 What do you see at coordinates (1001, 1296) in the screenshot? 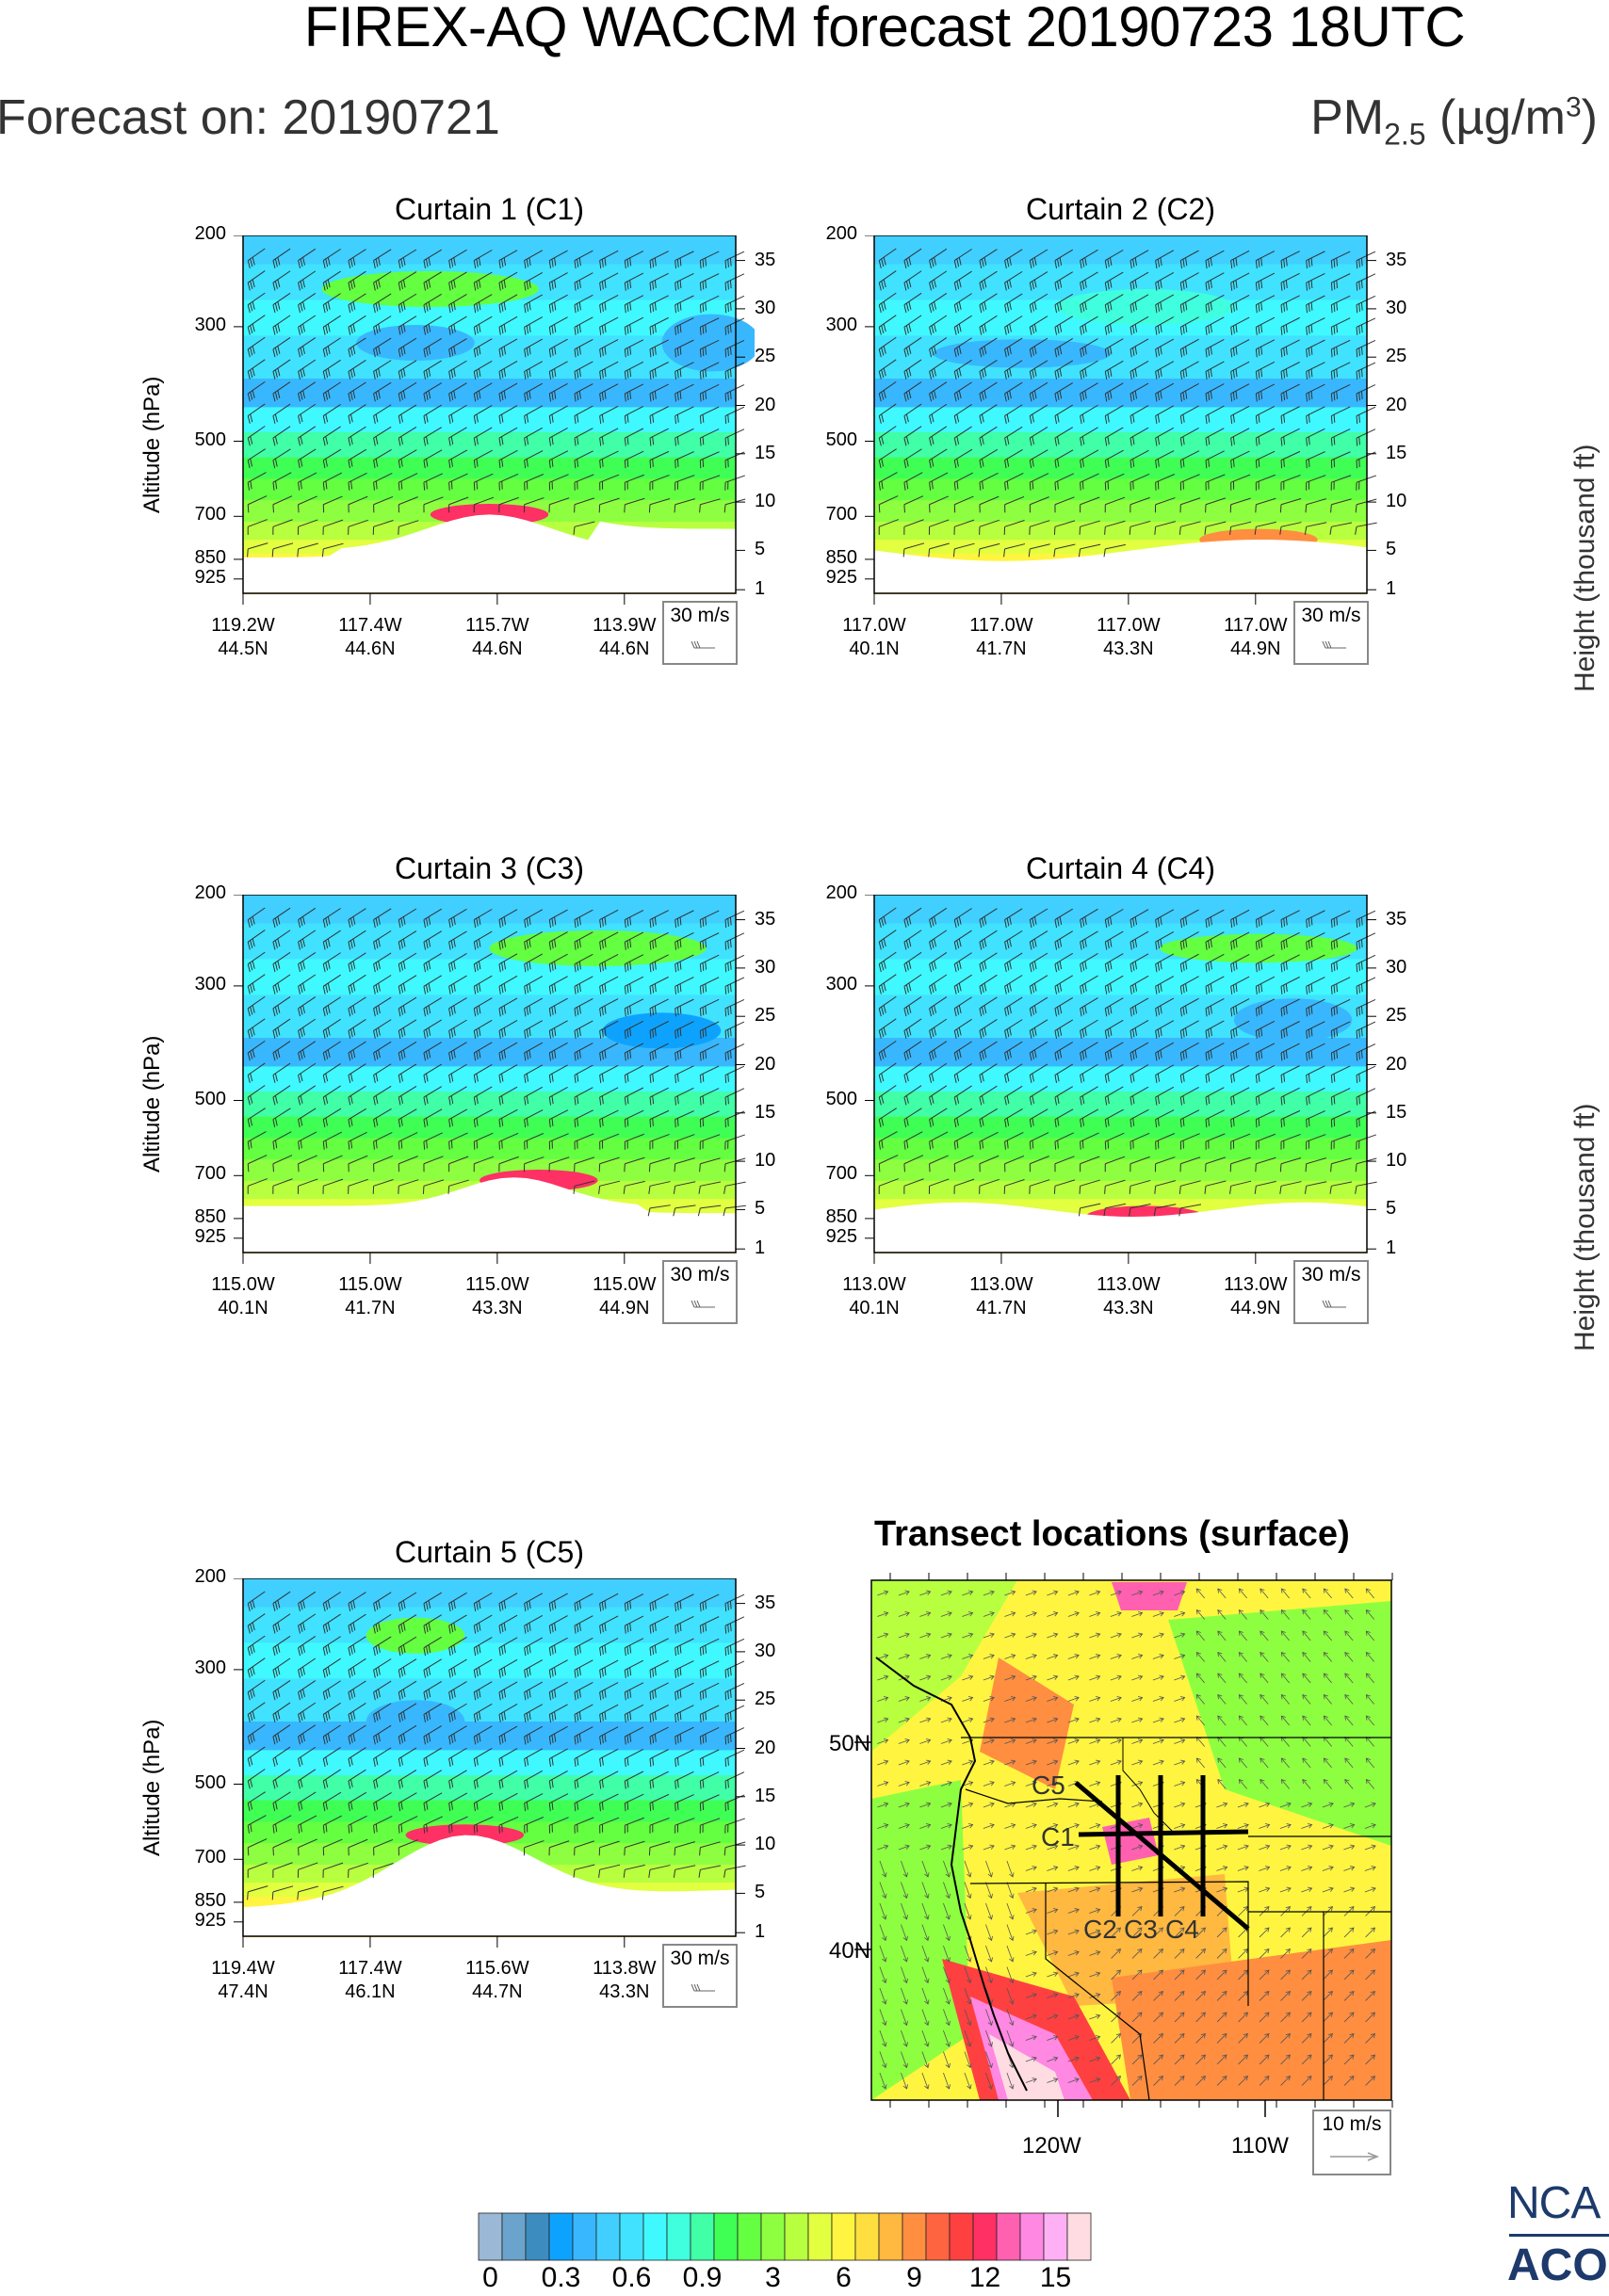
I see `xtick-label: 113.0W 41.7N` at bounding box center [1001, 1296].